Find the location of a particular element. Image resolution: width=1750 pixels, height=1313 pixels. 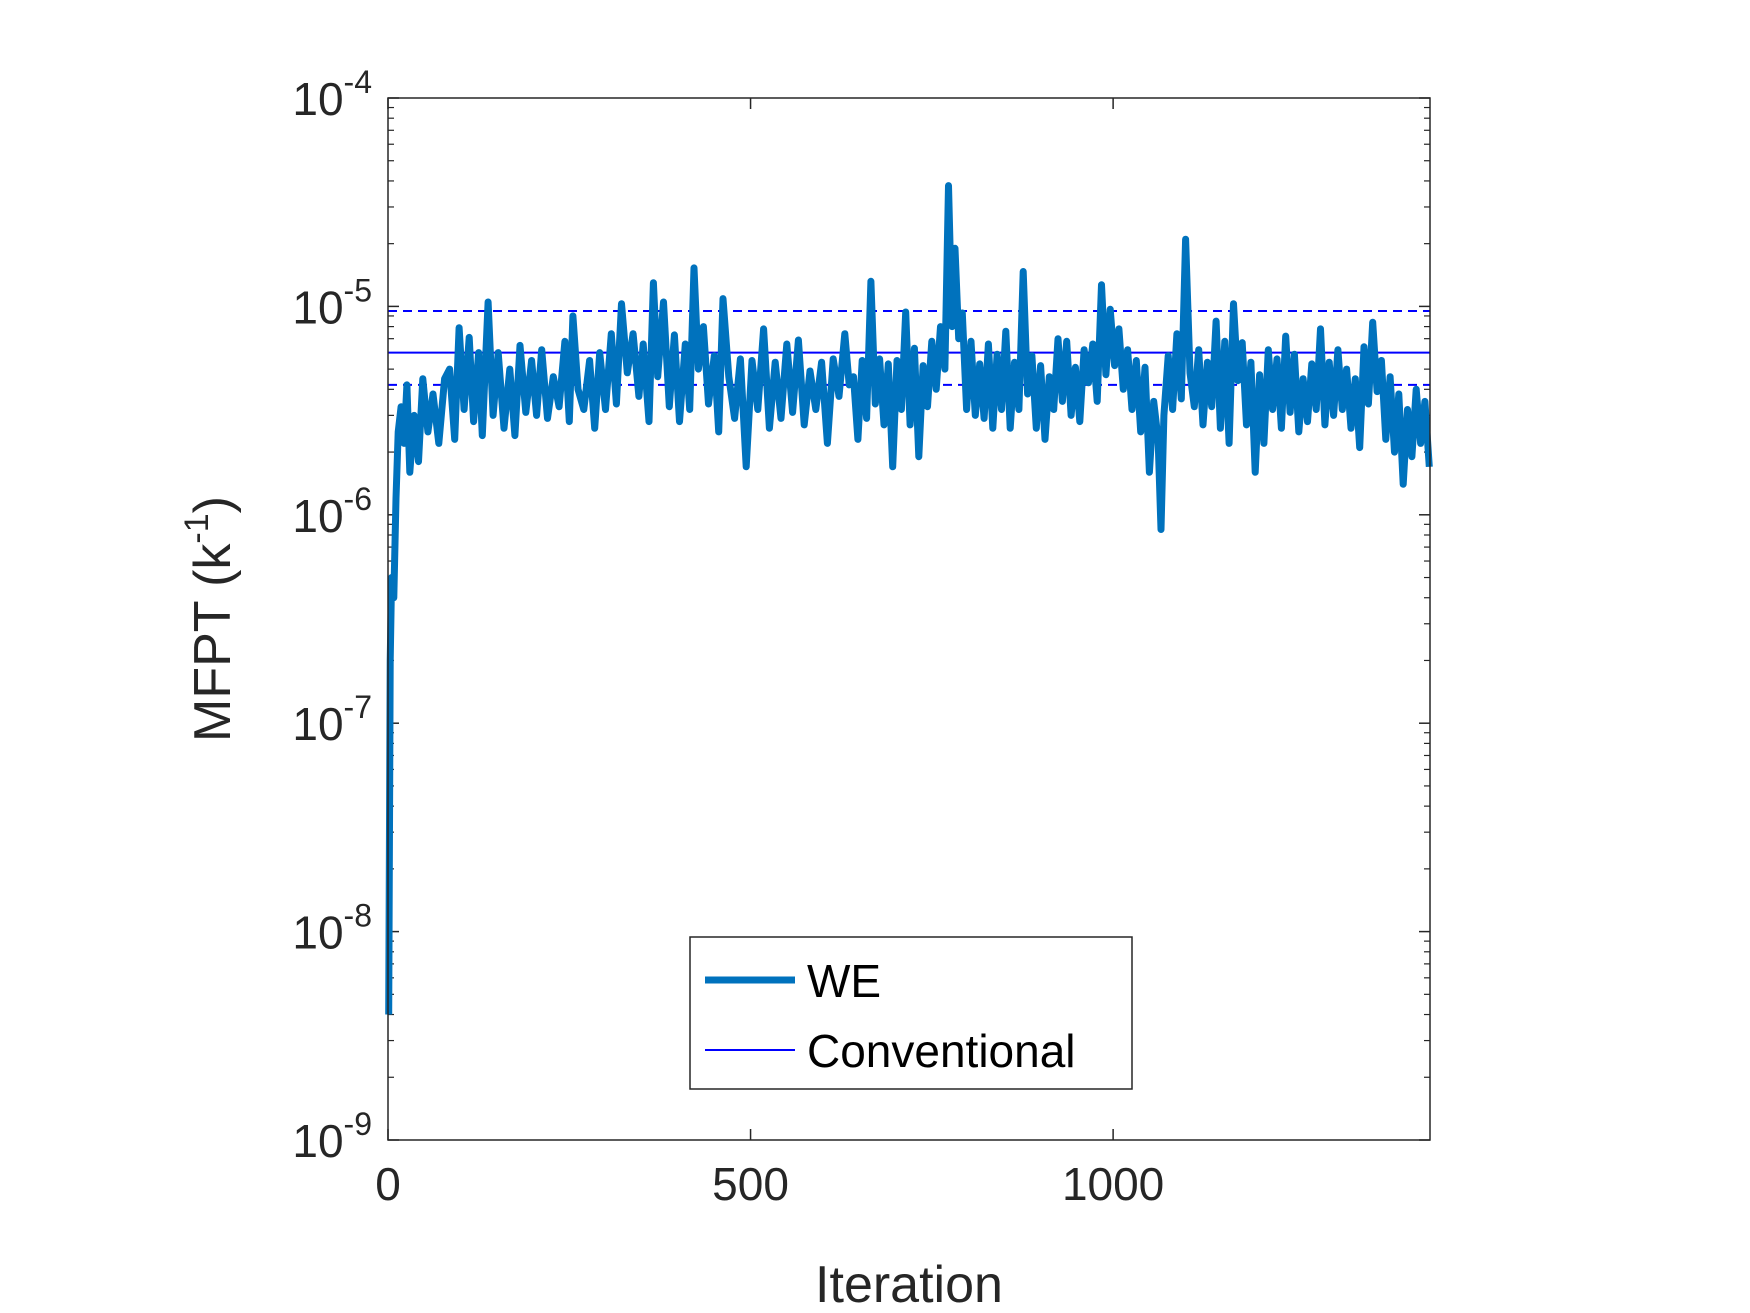

y-tick-label: 10⁻⁷ is located at coordinates (332, 719).